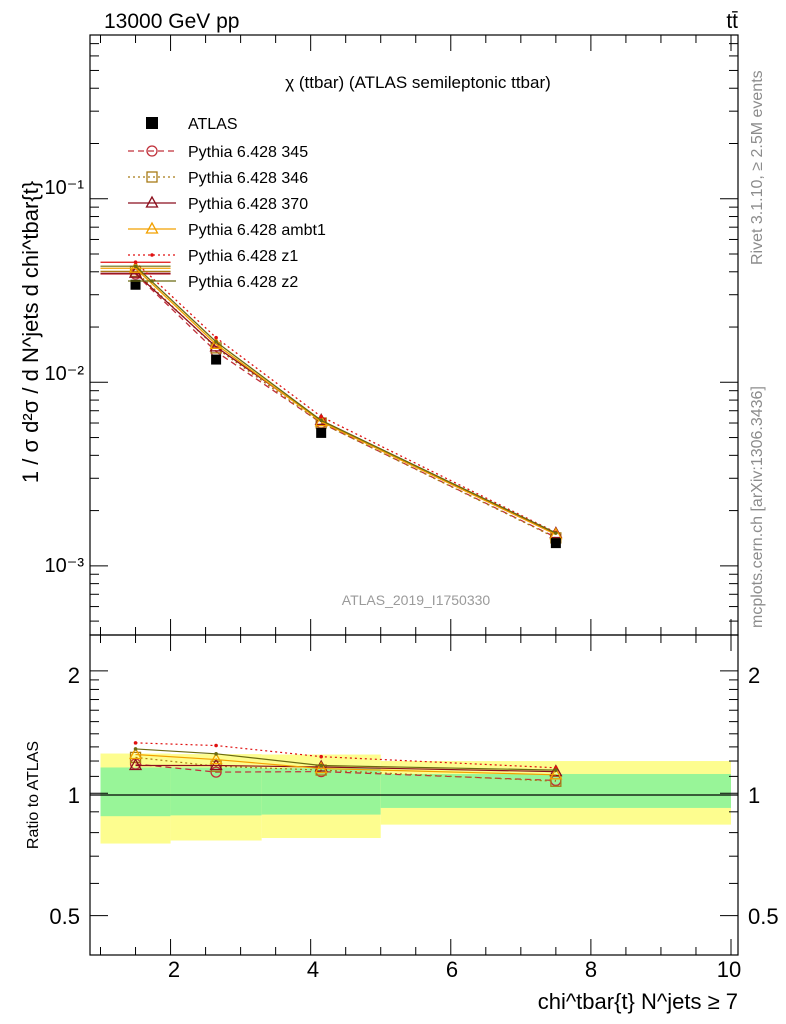 The width and height of the screenshot is (786, 1024). I want to click on legend-label-1: Pythia 6.428 346, so click(248, 178).